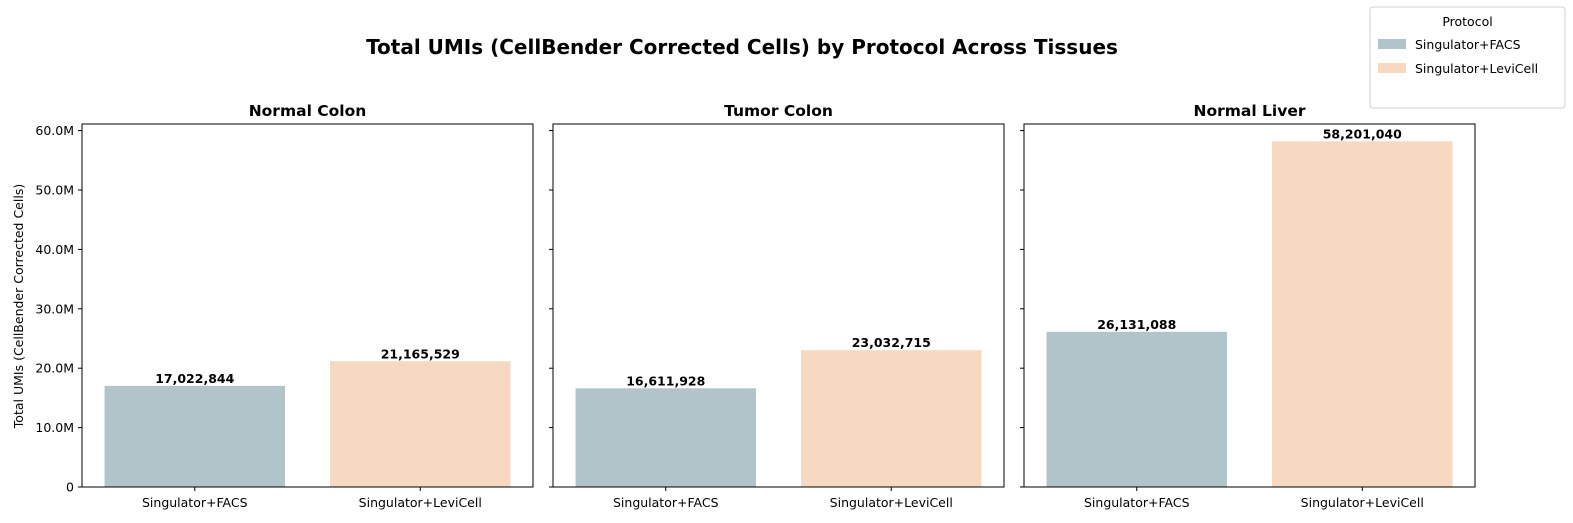 The width and height of the screenshot is (1573, 523). I want to click on panel-title: Tumor Colon, so click(778, 111).